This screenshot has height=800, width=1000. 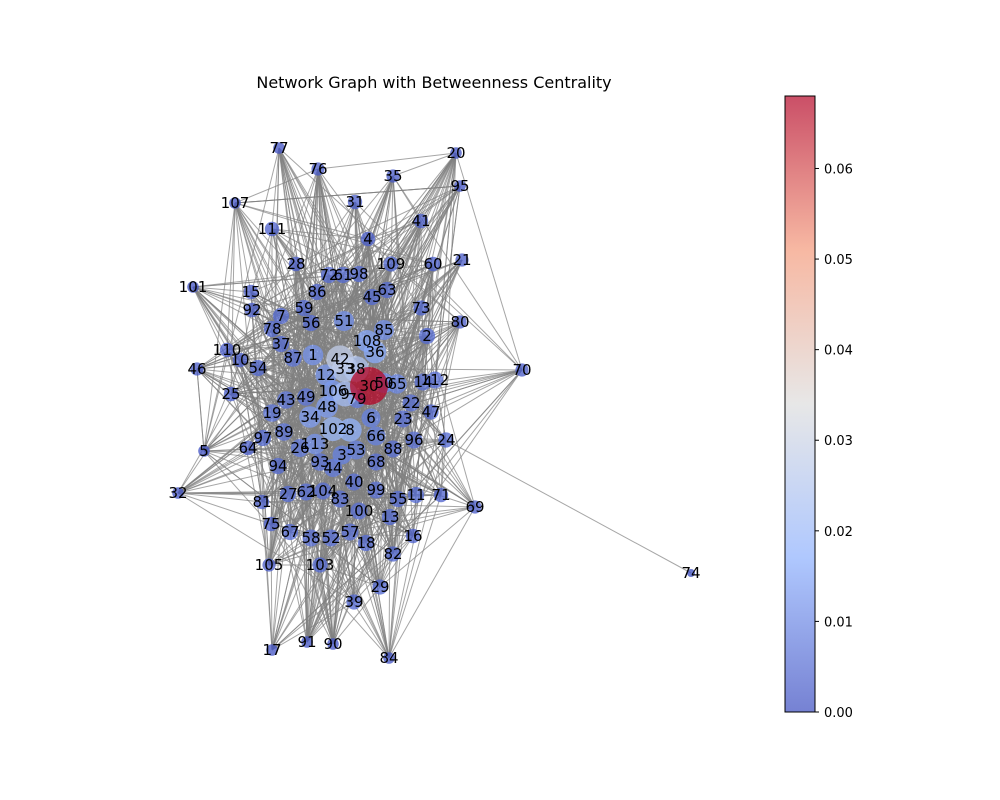 I want to click on node-label-24: 24, so click(x=445, y=440).